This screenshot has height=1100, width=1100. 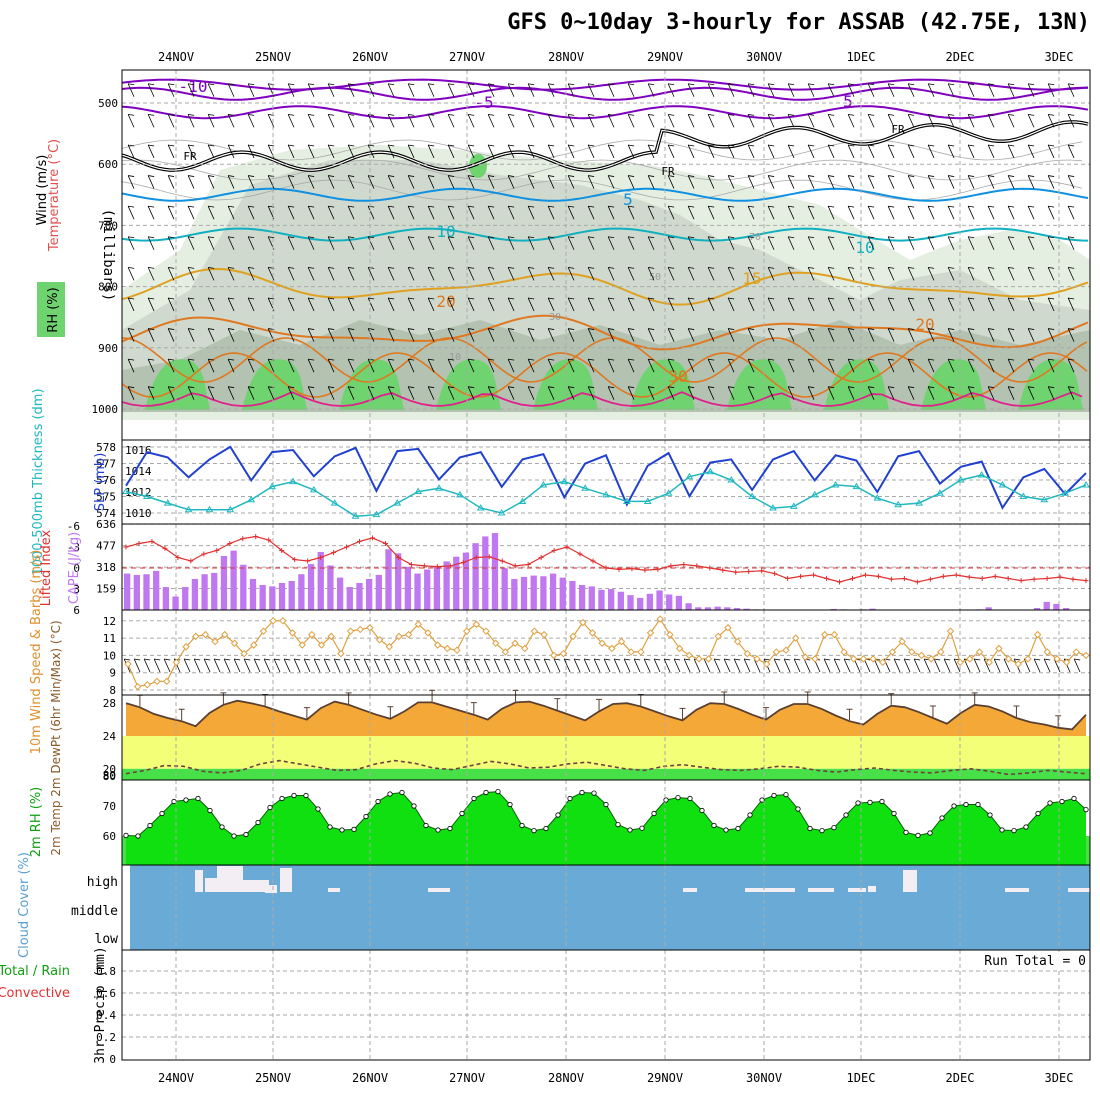 What do you see at coordinates (417, 659) in the screenshot?
I see `wind10m-barb-29-flag` at bounding box center [417, 659].